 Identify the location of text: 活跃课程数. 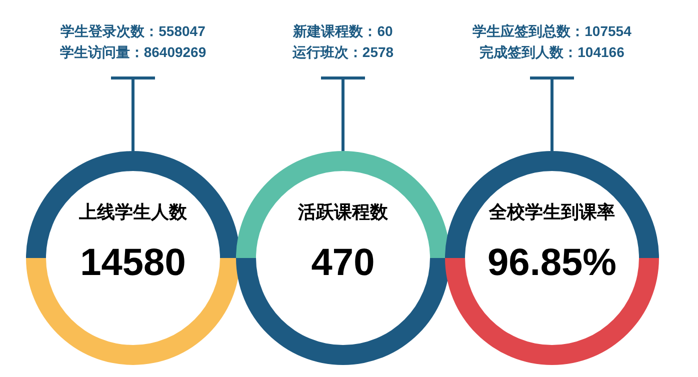
(343, 212).